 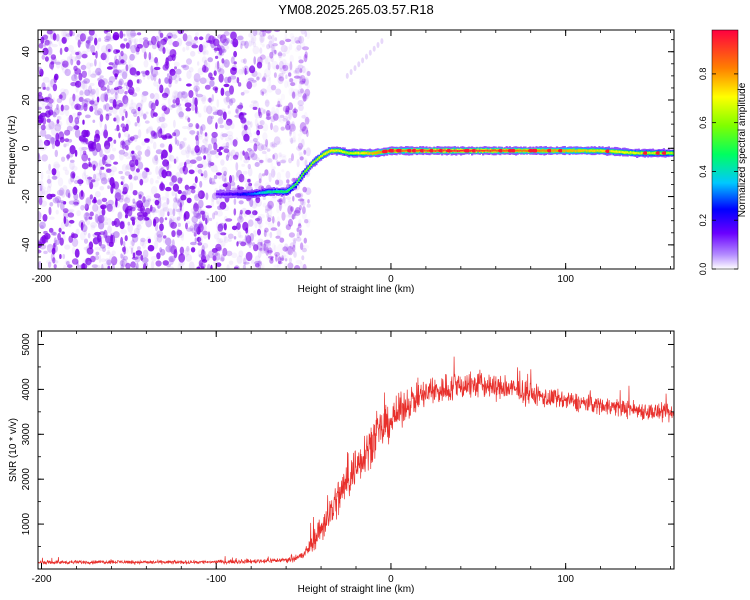 I want to click on snr-xtick-label: -100, so click(x=216, y=579).